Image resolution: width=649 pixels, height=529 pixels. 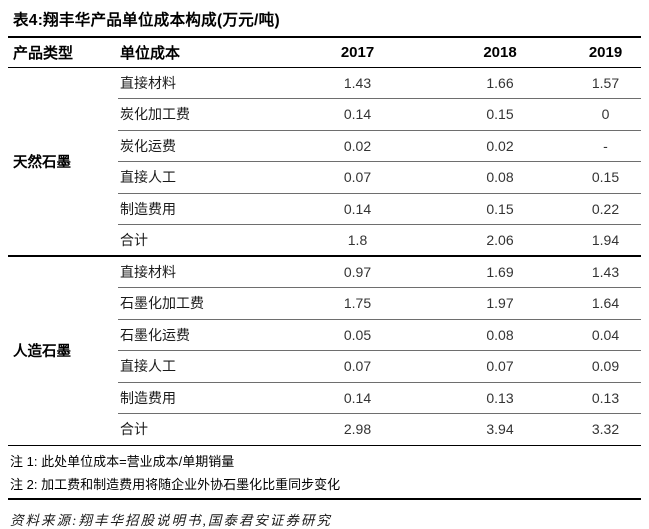 What do you see at coordinates (605, 303) in the screenshot?
I see `cell-2019: 1.64` at bounding box center [605, 303].